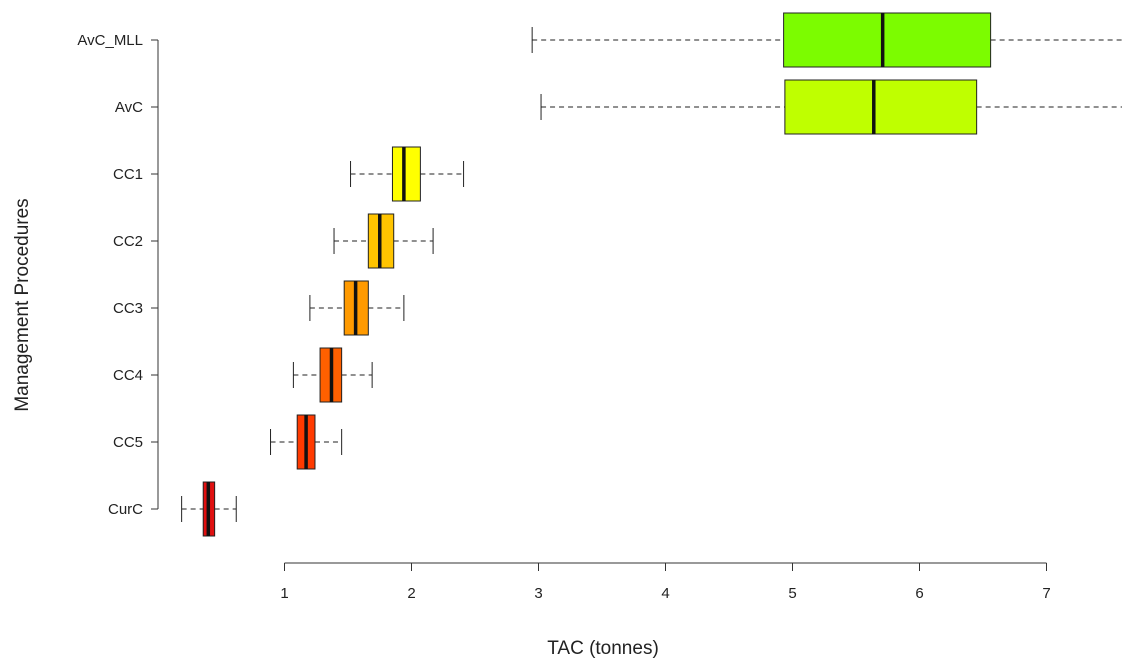 The height and width of the screenshot is (658, 1122). I want to click on y-tick-label-curc: CurC, so click(125, 509).